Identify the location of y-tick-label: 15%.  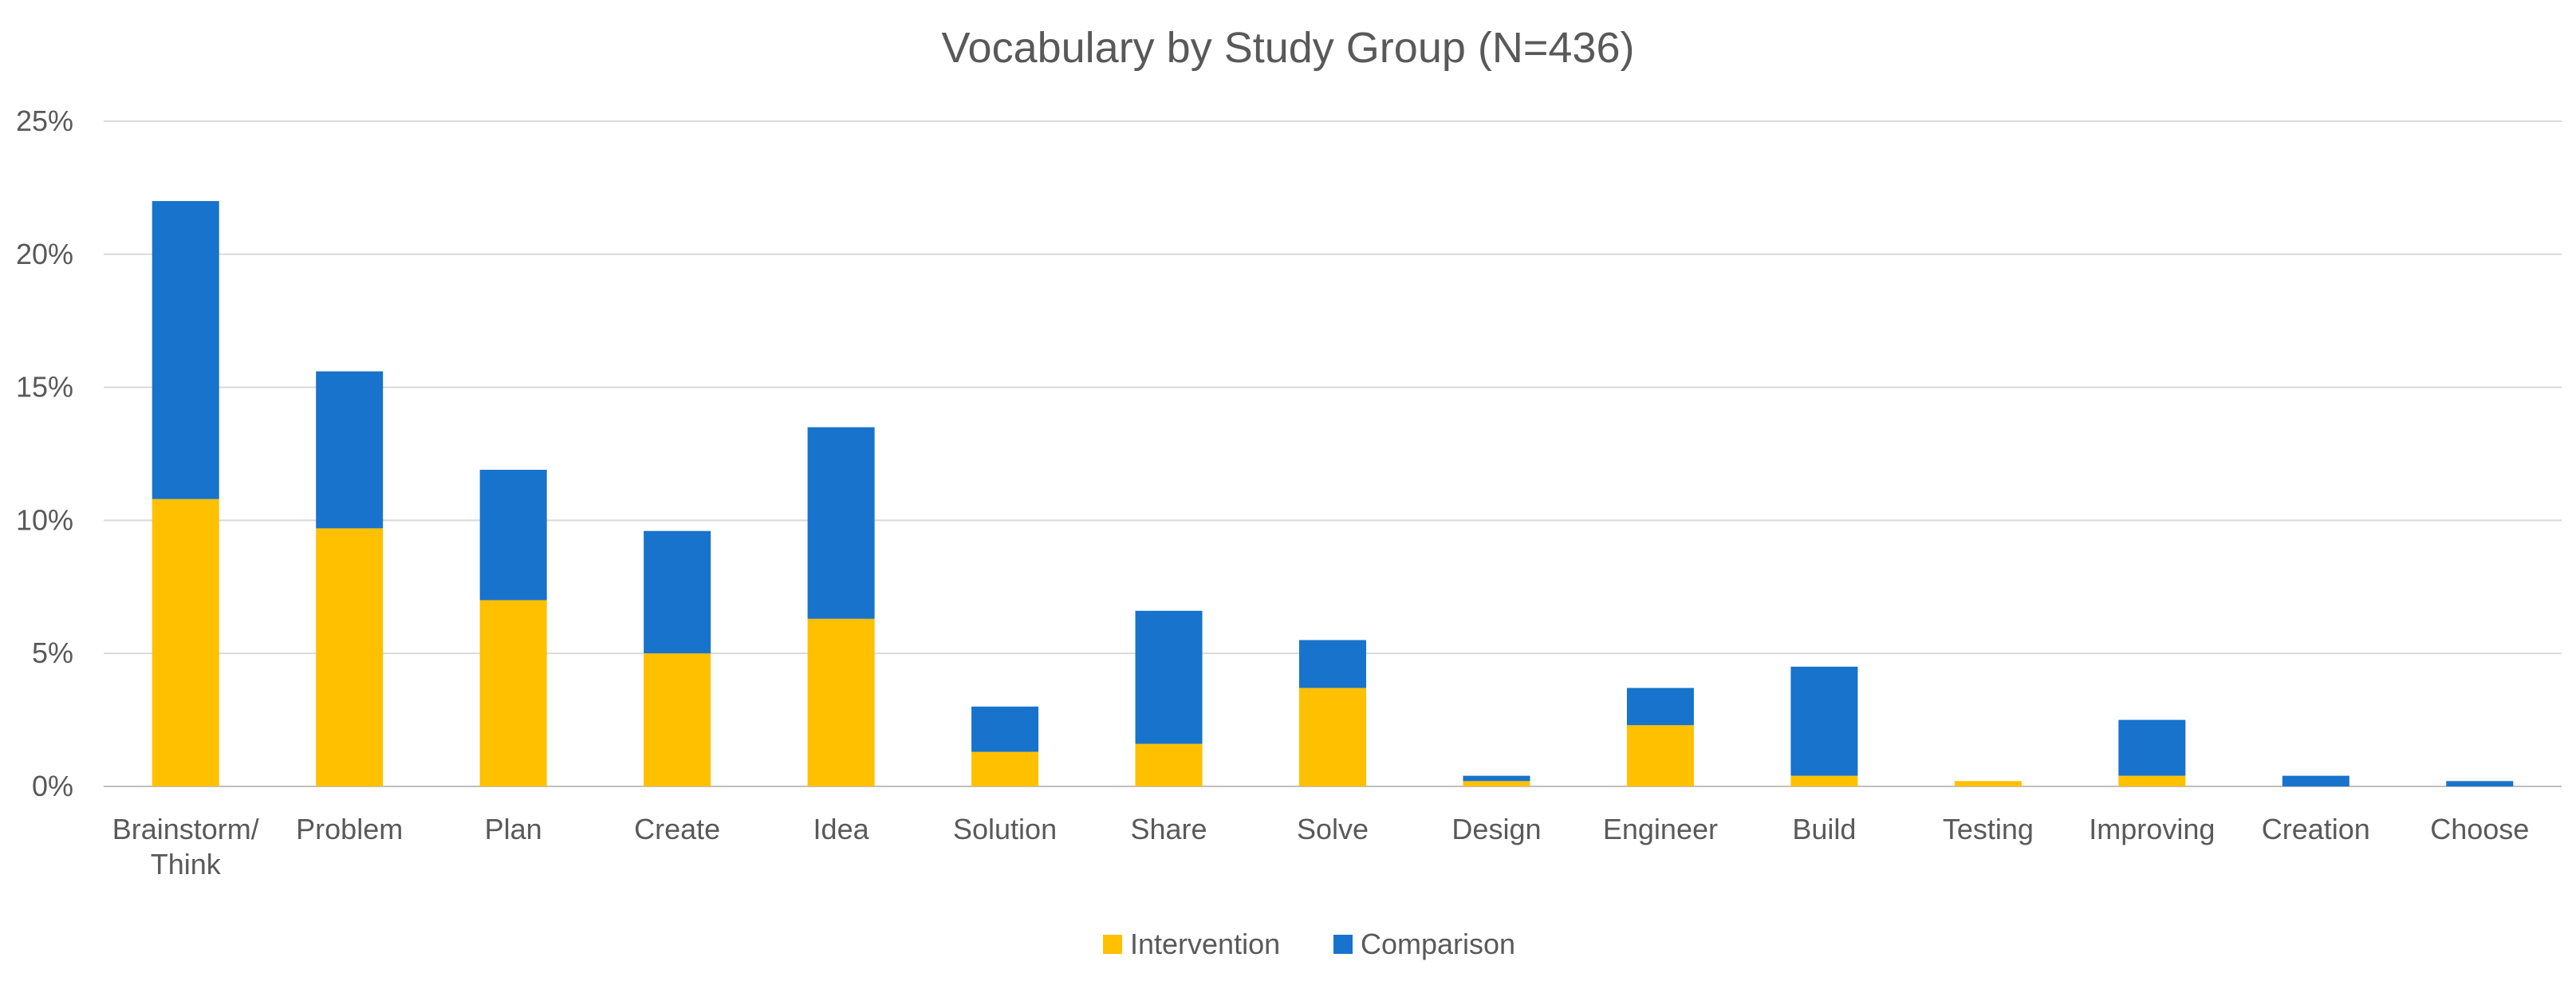
(44, 388).